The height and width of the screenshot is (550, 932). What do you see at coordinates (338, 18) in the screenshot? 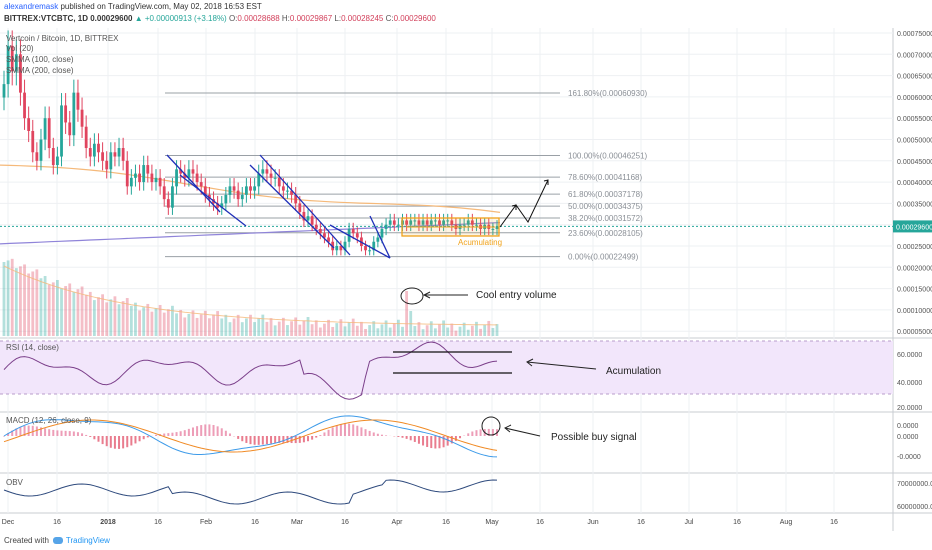
I see `ohlc-key-2: L:` at bounding box center [338, 18].